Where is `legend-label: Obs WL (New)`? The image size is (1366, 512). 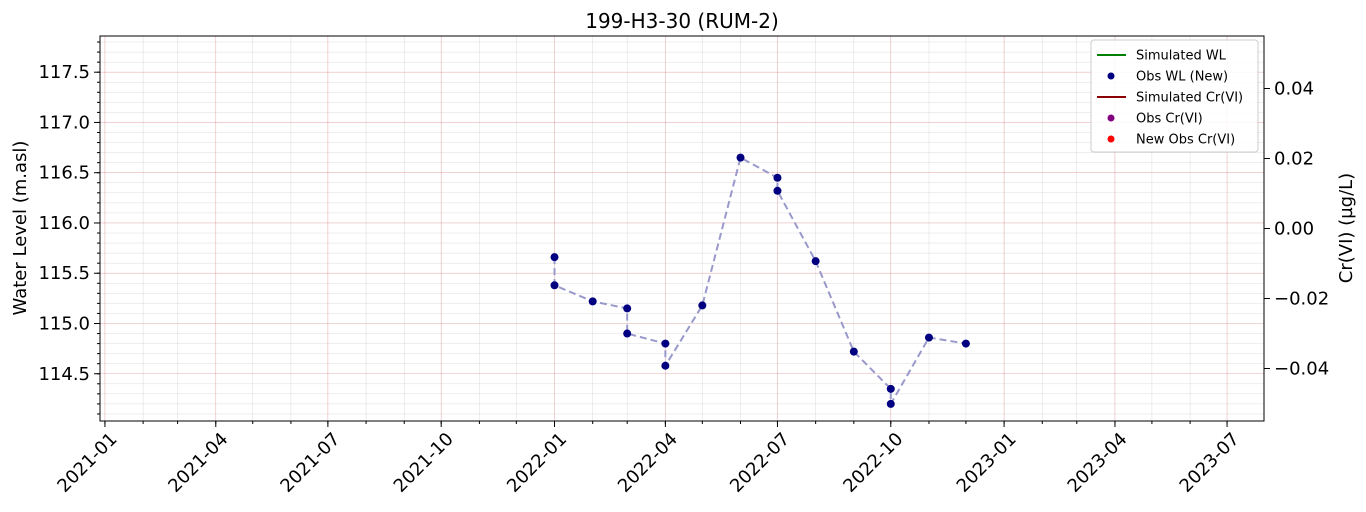
legend-label: Obs WL (New) is located at coordinates (1182, 77).